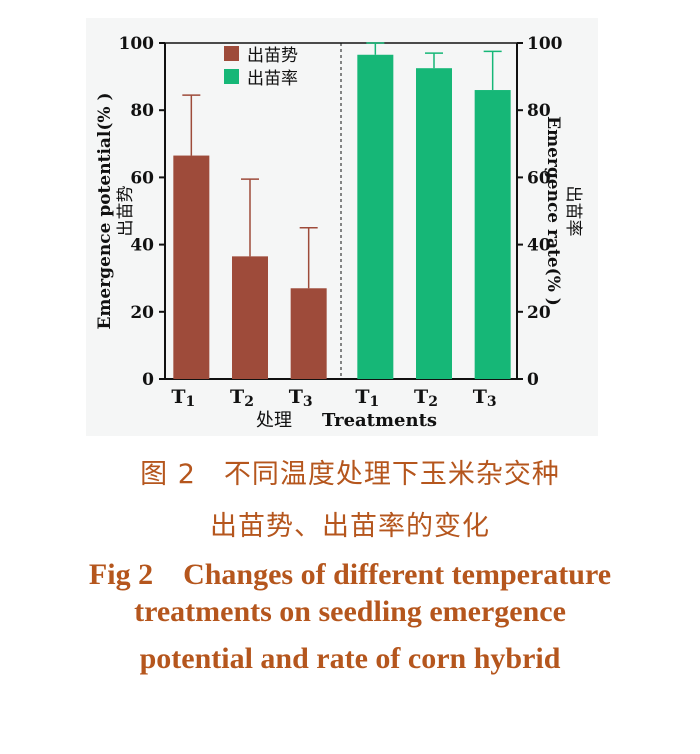 The height and width of the screenshot is (754, 700). I want to click on legend-label-emergence-potential: 出苗势, so click(272, 56).